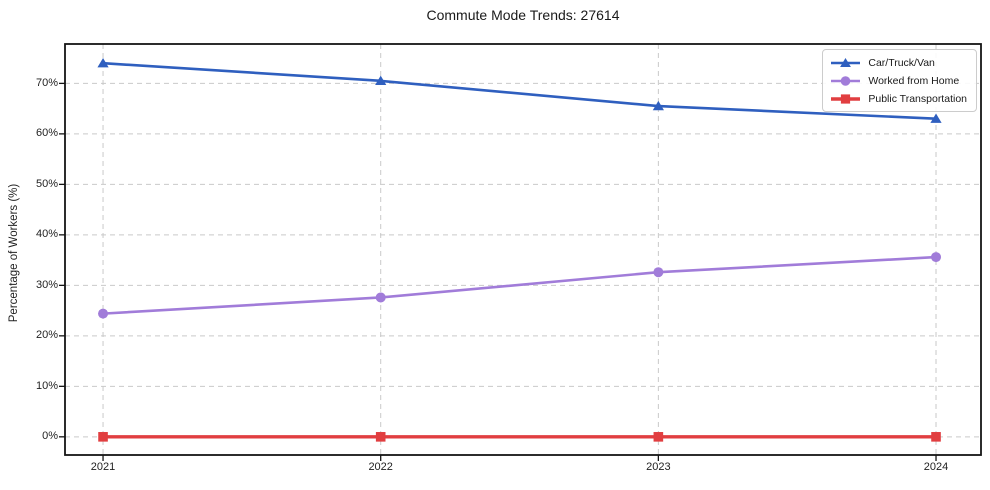 Image resolution: width=990 pixels, height=490 pixels. I want to click on legend-item-car-truck-van: Car/Truck/Van, so click(898, 62).